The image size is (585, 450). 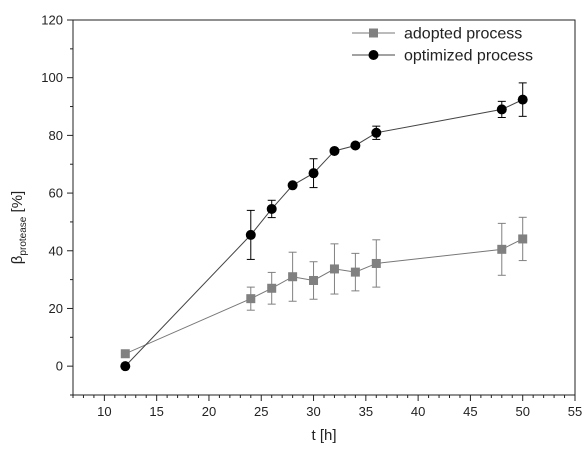 I want to click on legend-marker-square, so click(x=373, y=33).